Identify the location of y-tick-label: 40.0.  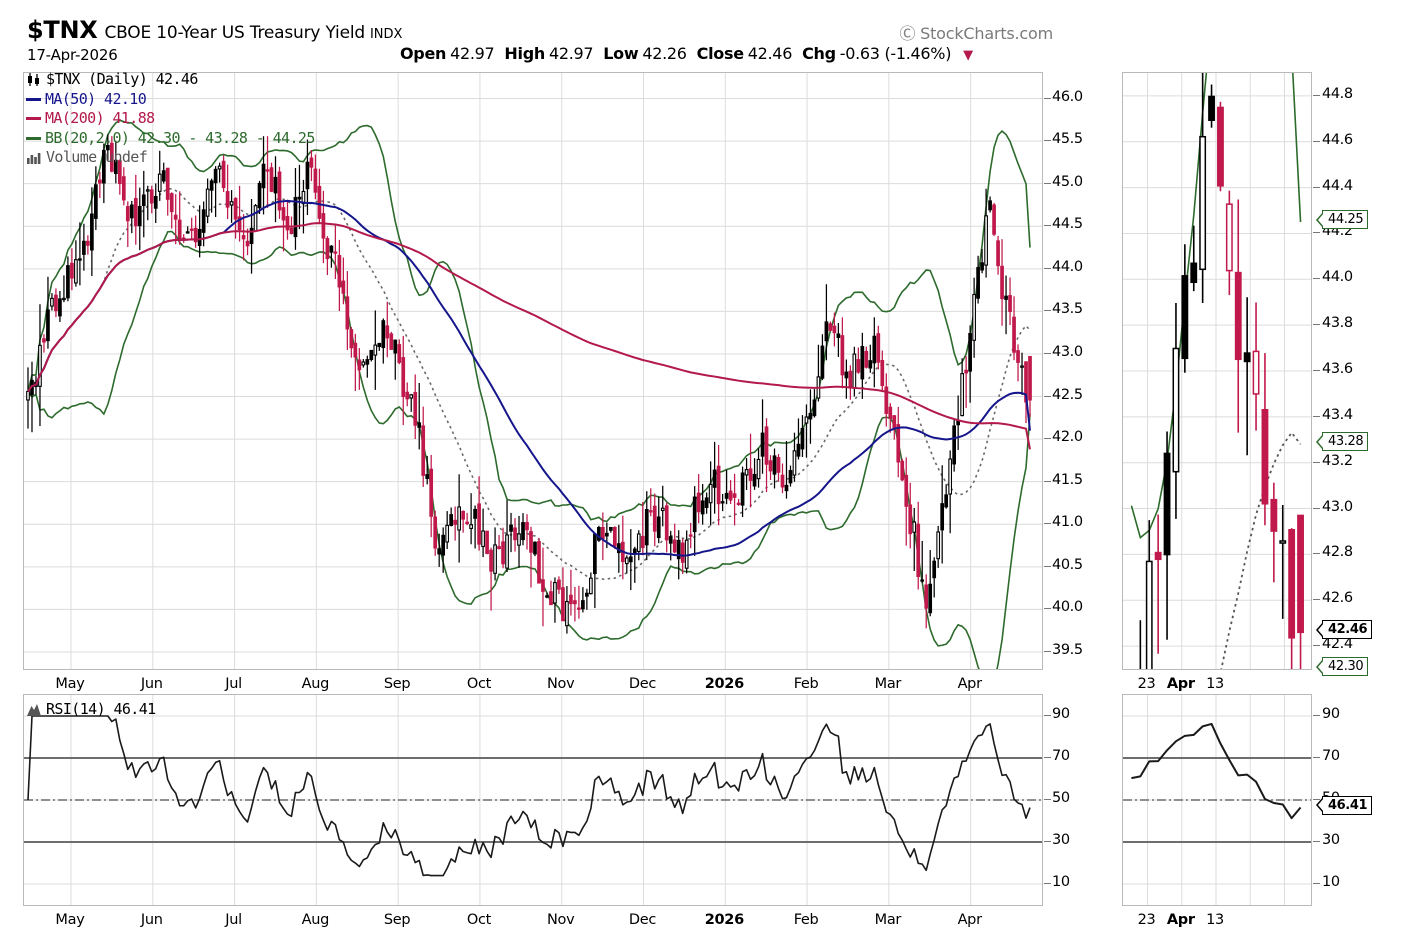
(1067, 607).